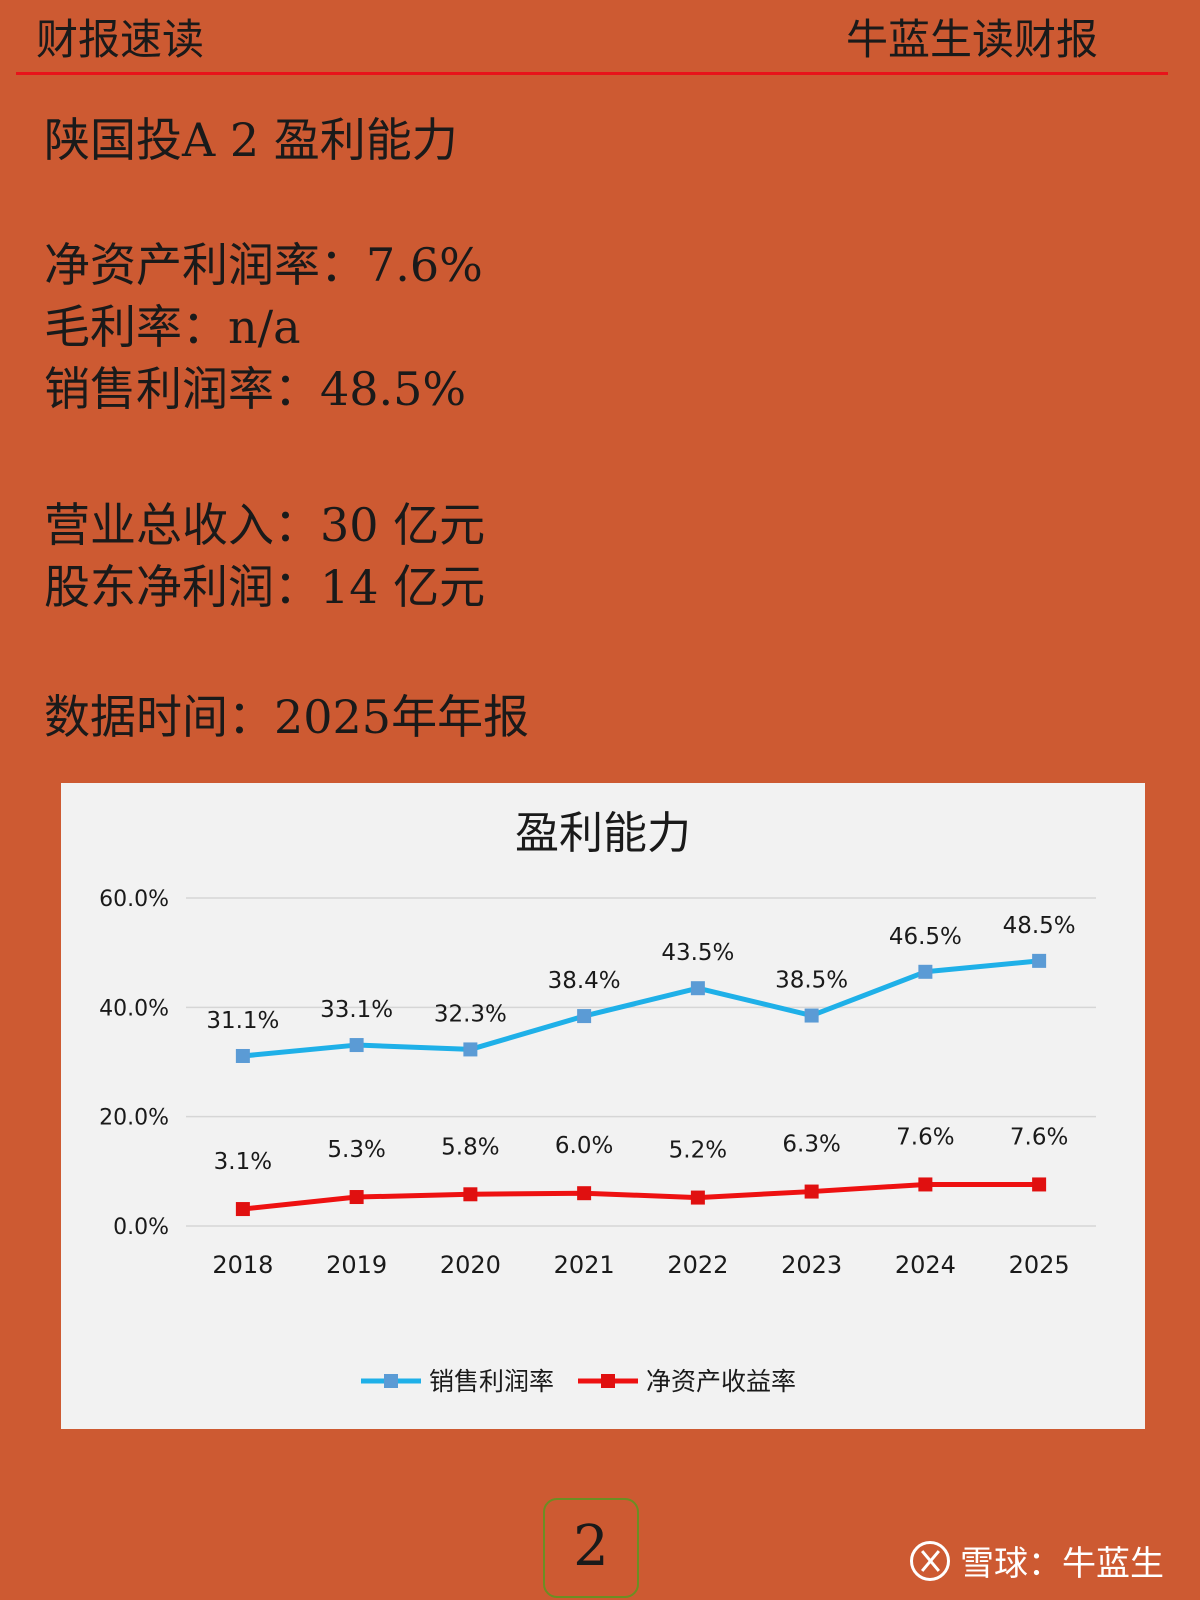 Image resolution: width=1200 pixels, height=1600 pixels. What do you see at coordinates (182, 587) in the screenshot?
I see `amount-net-profit-label: 股东净利润：` at bounding box center [182, 587].